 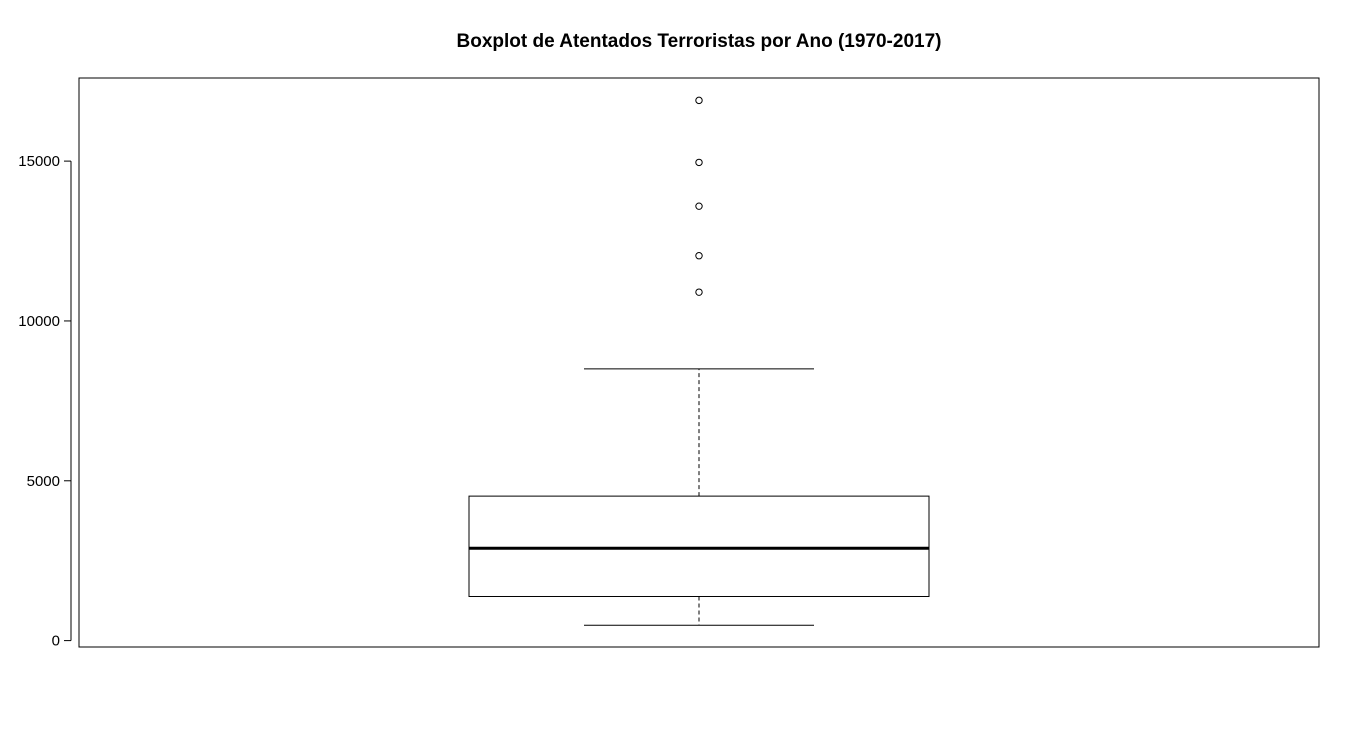 I want to click on box-group, so click(x=699, y=497).